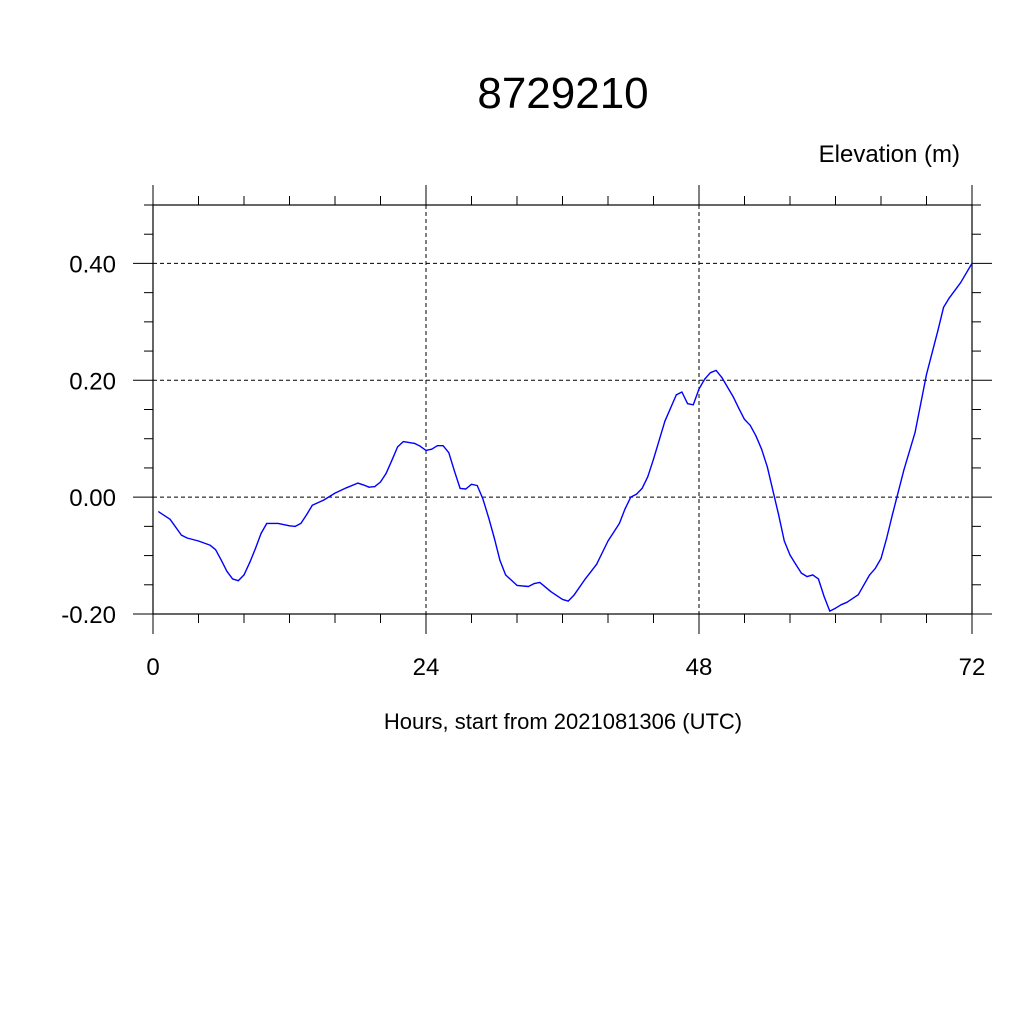 The height and width of the screenshot is (1024, 1024). Describe the element at coordinates (972, 667) in the screenshot. I see `x-tick-label: 72` at that location.